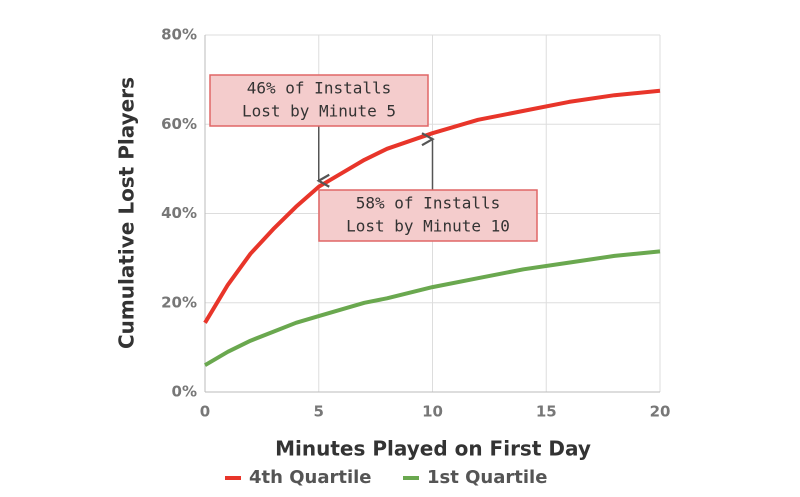 This screenshot has width=800, height=497. I want to click on series-line, so click(432, 308).